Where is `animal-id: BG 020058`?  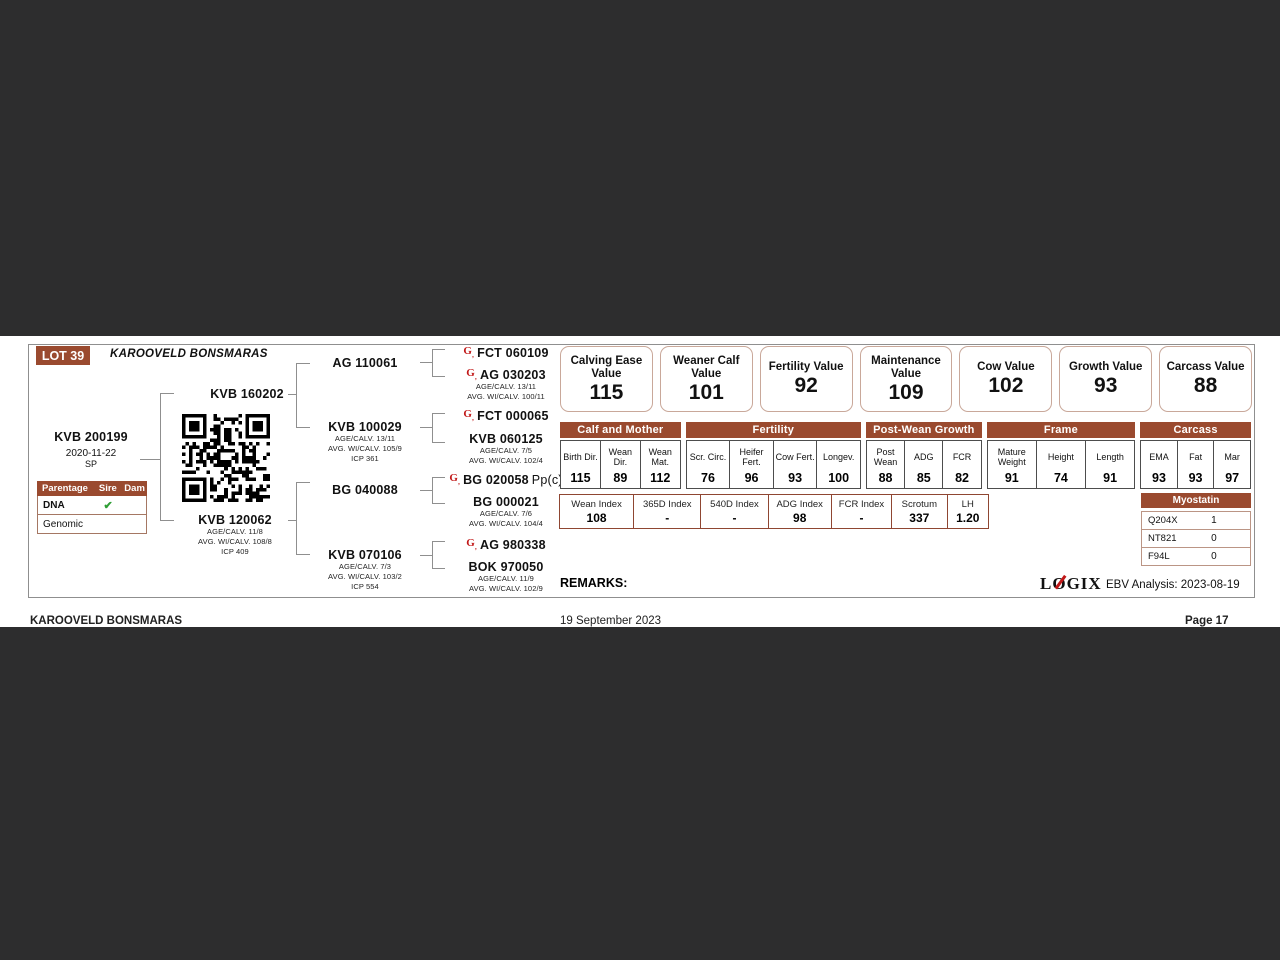
animal-id: BG 020058 is located at coordinates (496, 480).